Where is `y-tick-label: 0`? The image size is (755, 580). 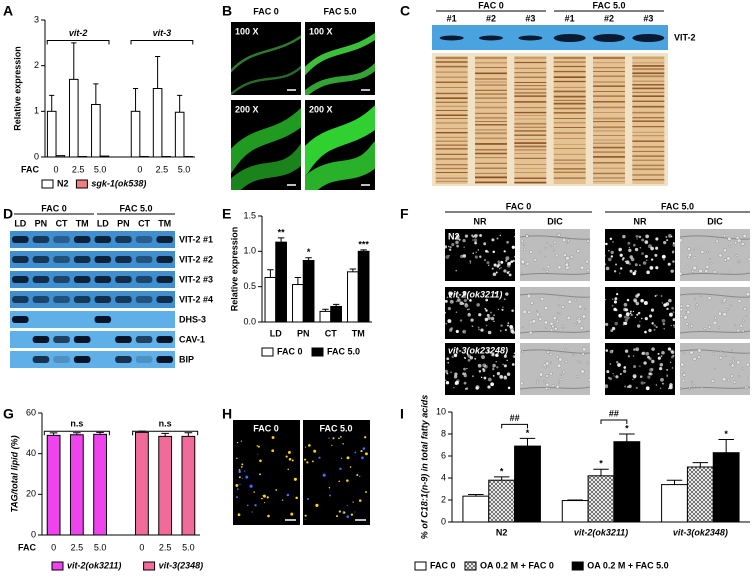
y-tick-label: 0 is located at coordinates (36, 156).